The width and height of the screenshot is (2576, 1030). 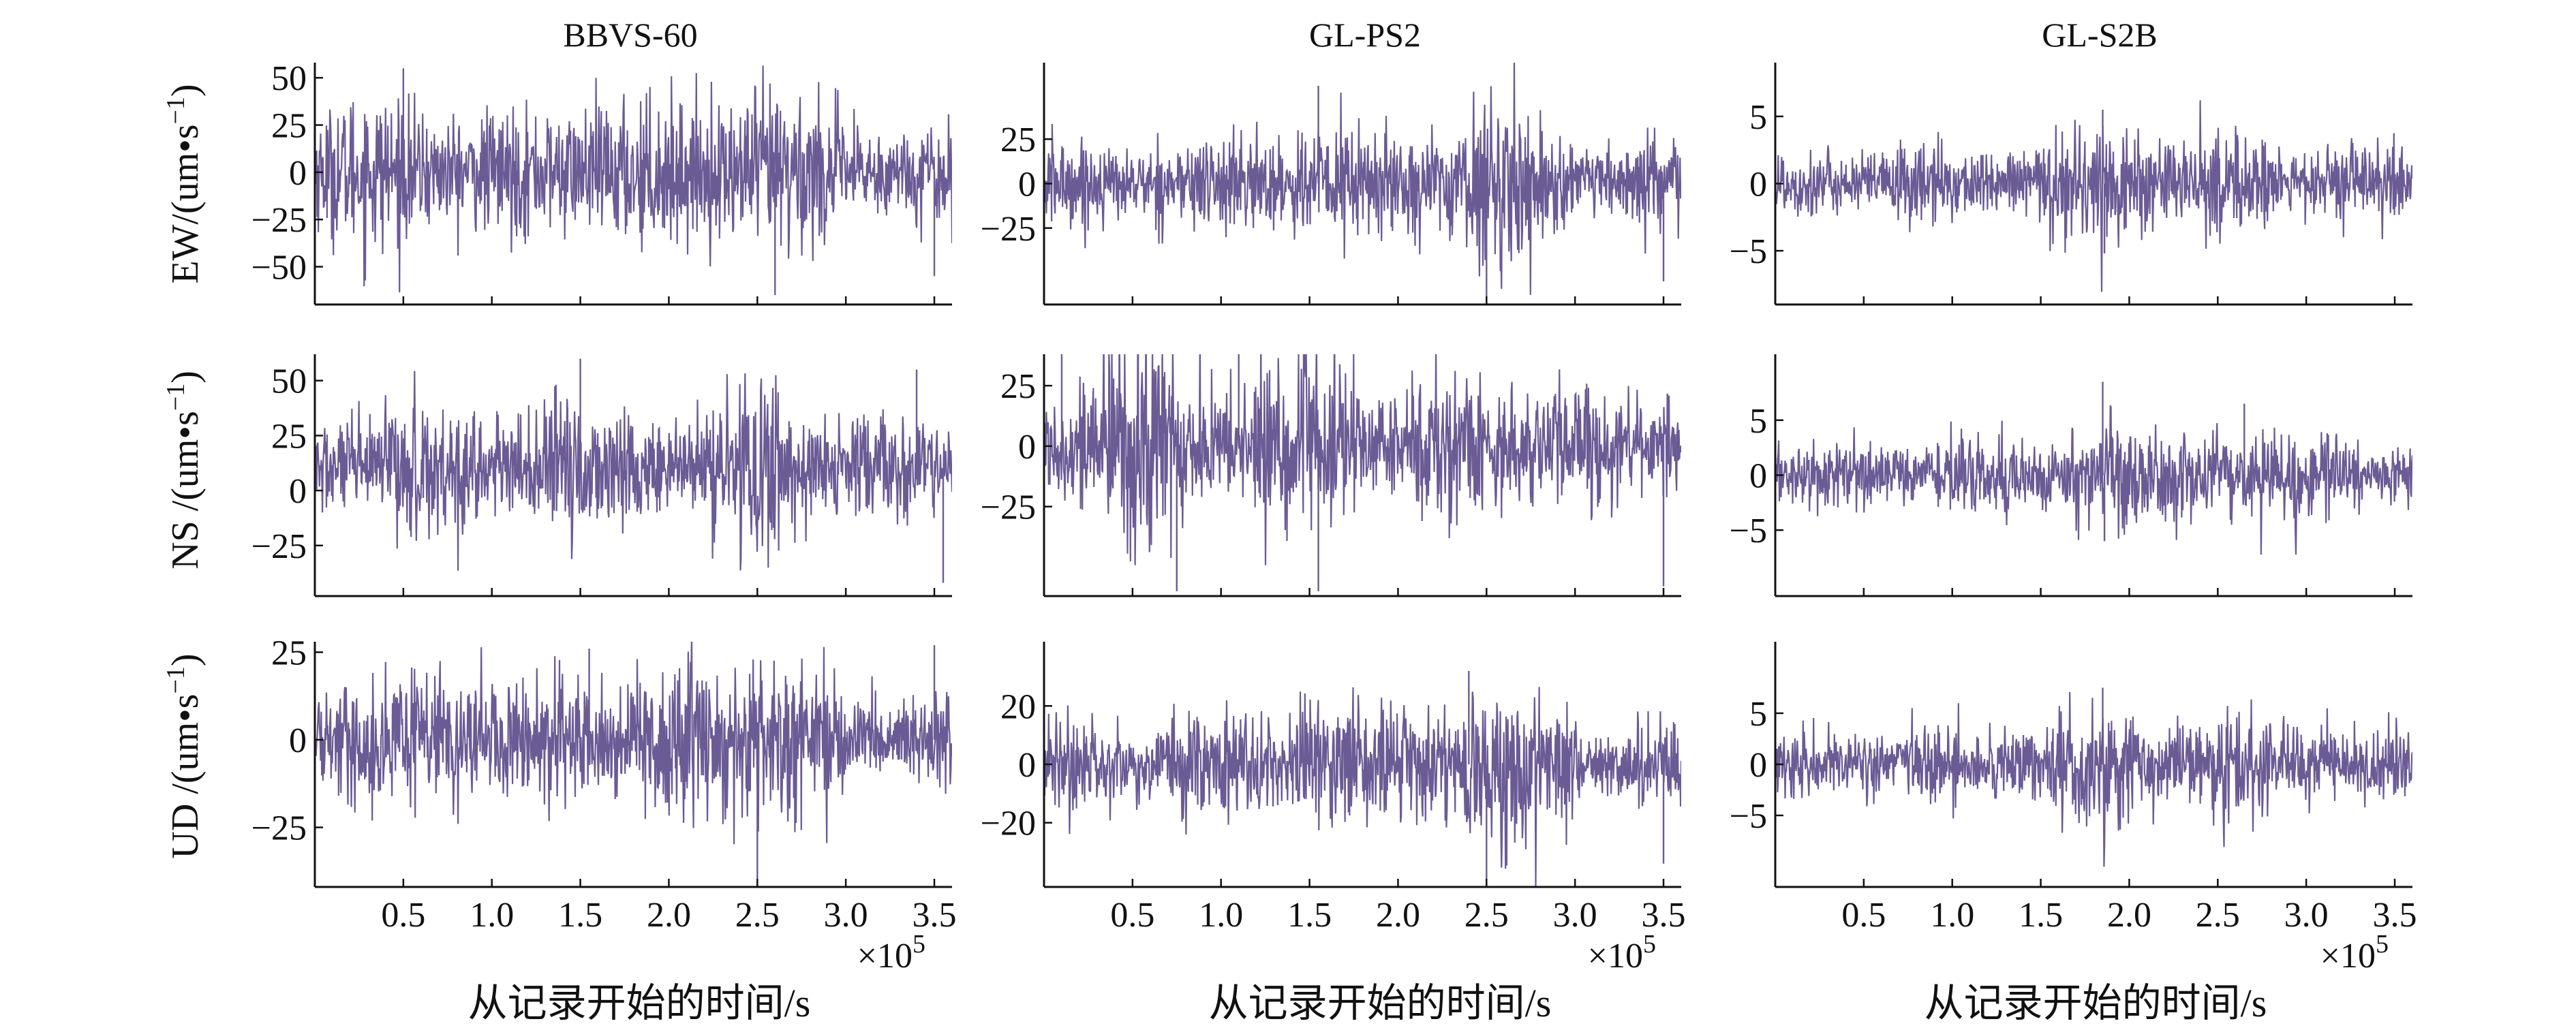 What do you see at coordinates (279, 828) in the screenshot?
I see `y-tick-label-ud-bbvs-60-2: −25` at bounding box center [279, 828].